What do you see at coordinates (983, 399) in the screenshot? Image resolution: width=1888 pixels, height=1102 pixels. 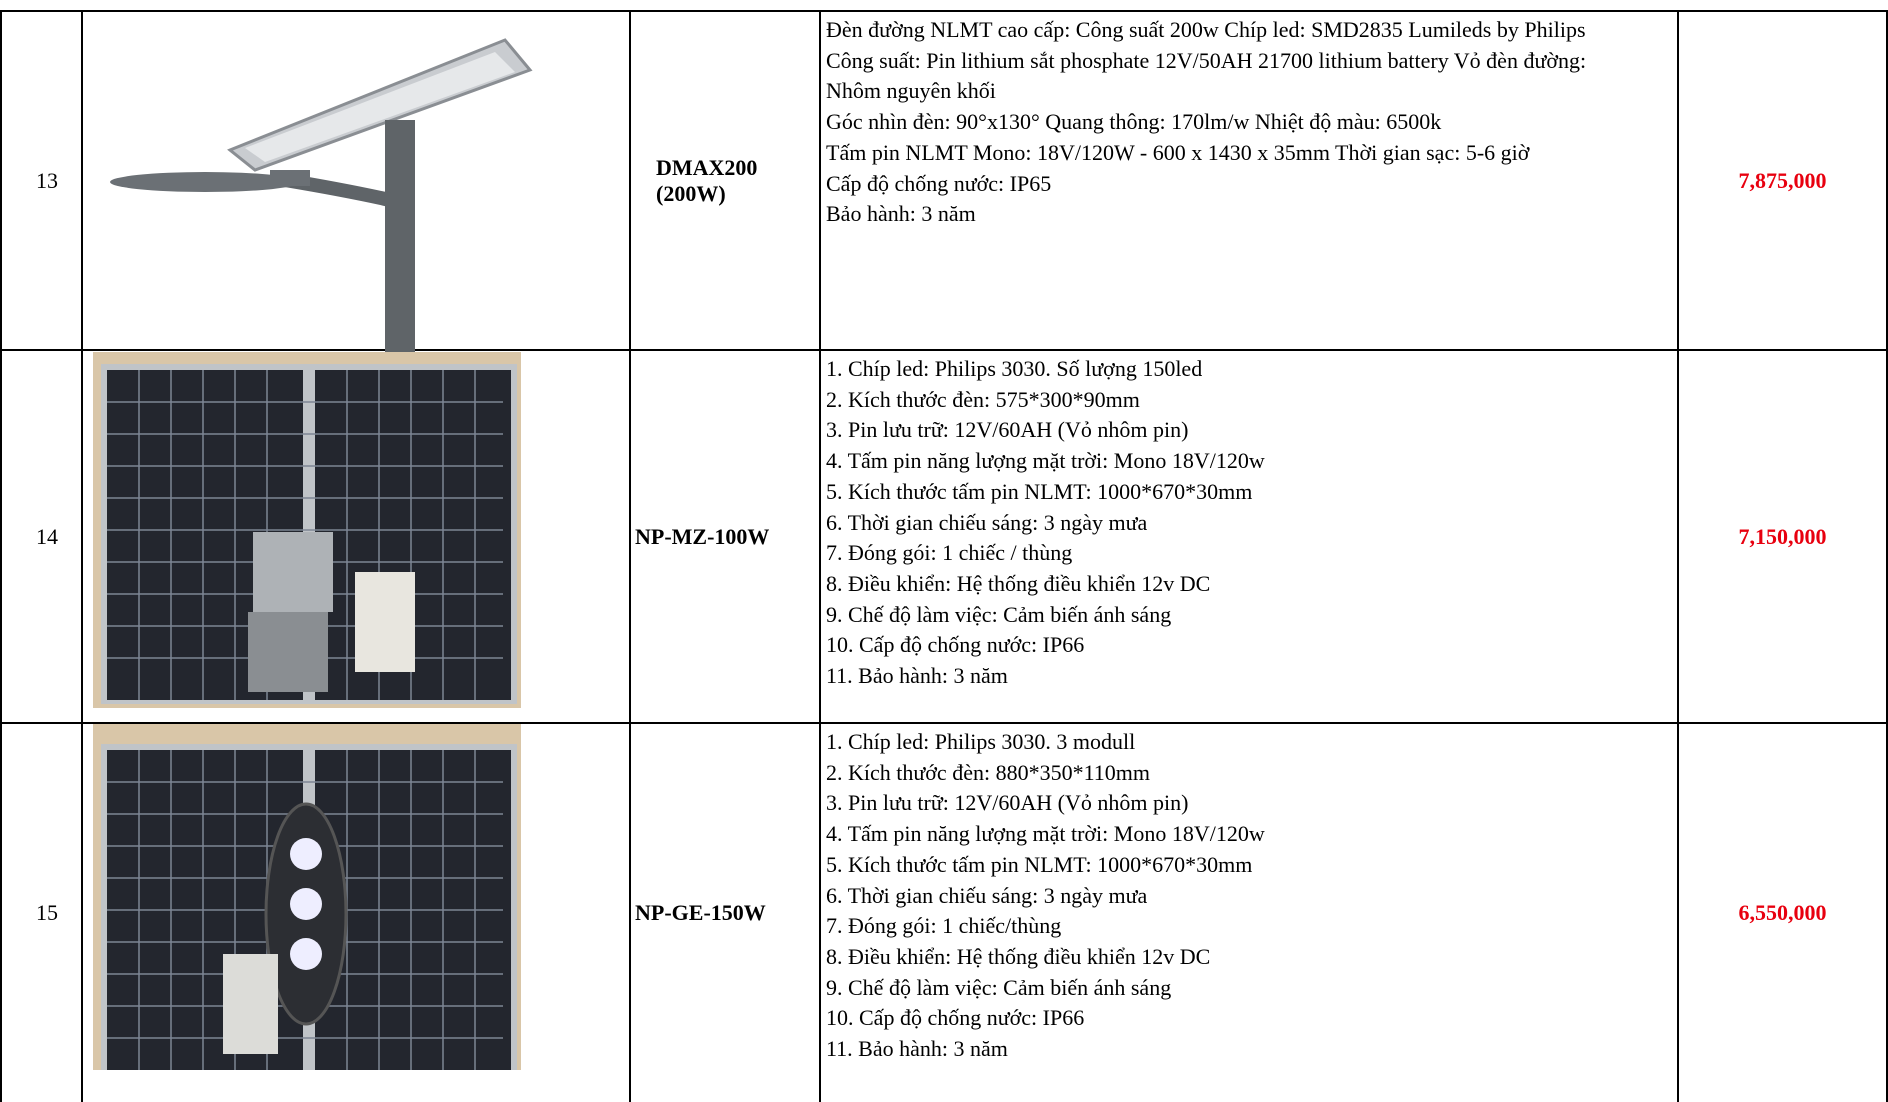 I see `spec-line: 2. Kích thước đèn: 575*300*90mm` at bounding box center [983, 399].